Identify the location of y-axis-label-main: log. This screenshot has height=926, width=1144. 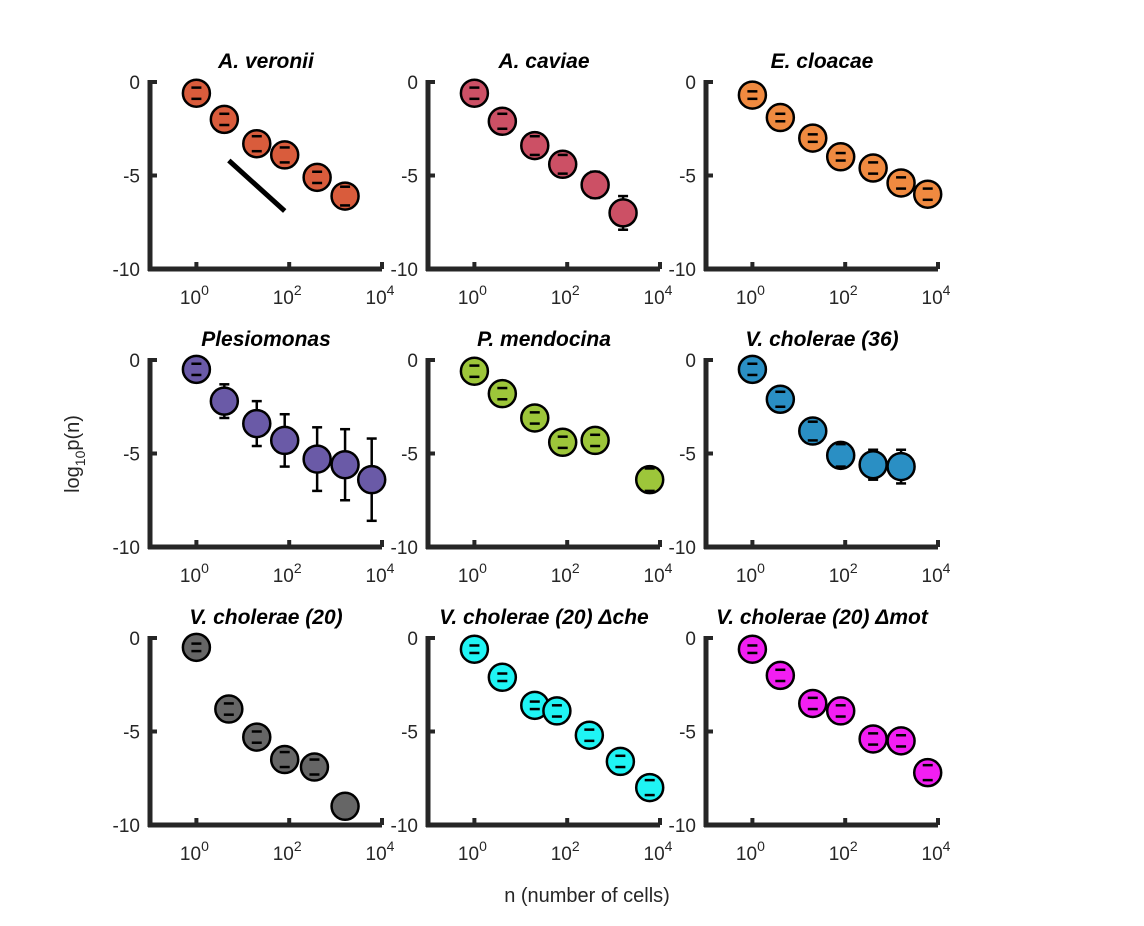
(73, 479).